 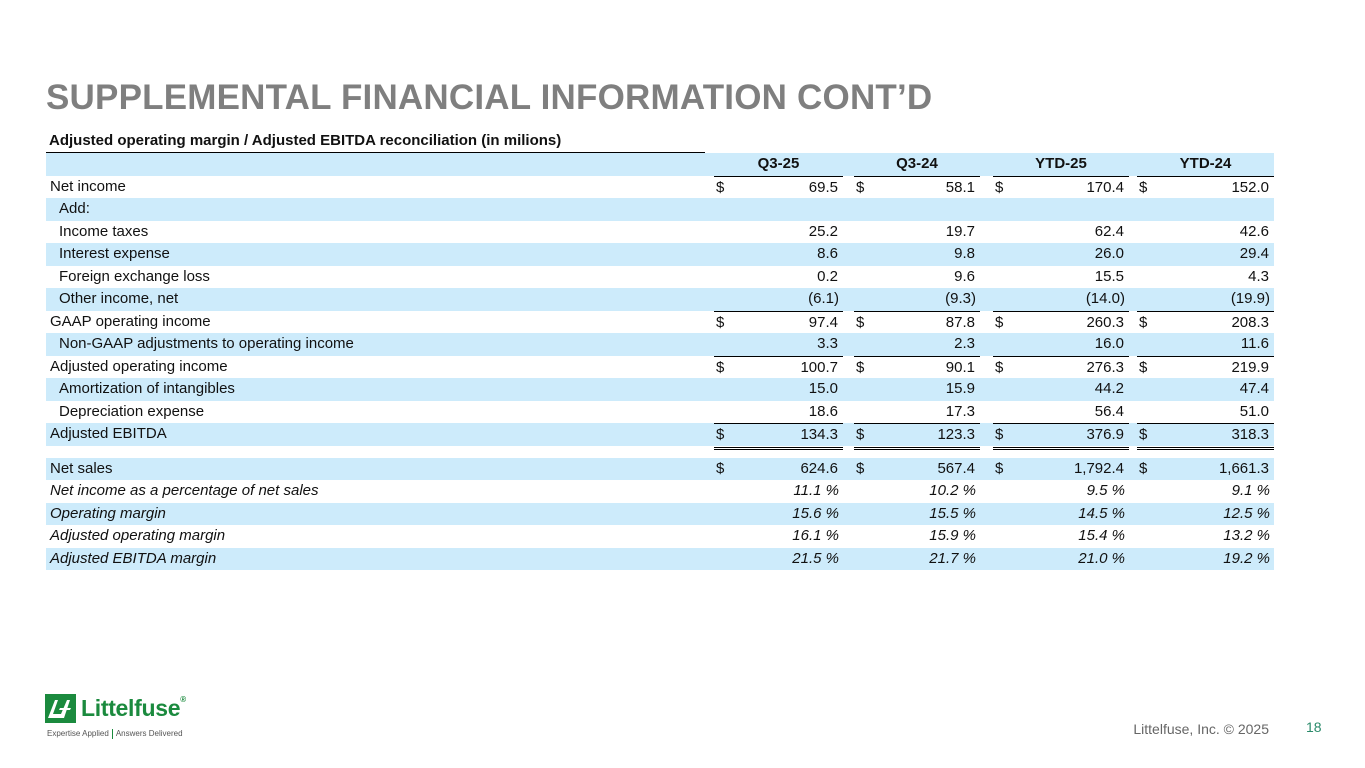 I want to click on table-cell: 9.1 %, so click(x=1205, y=491).